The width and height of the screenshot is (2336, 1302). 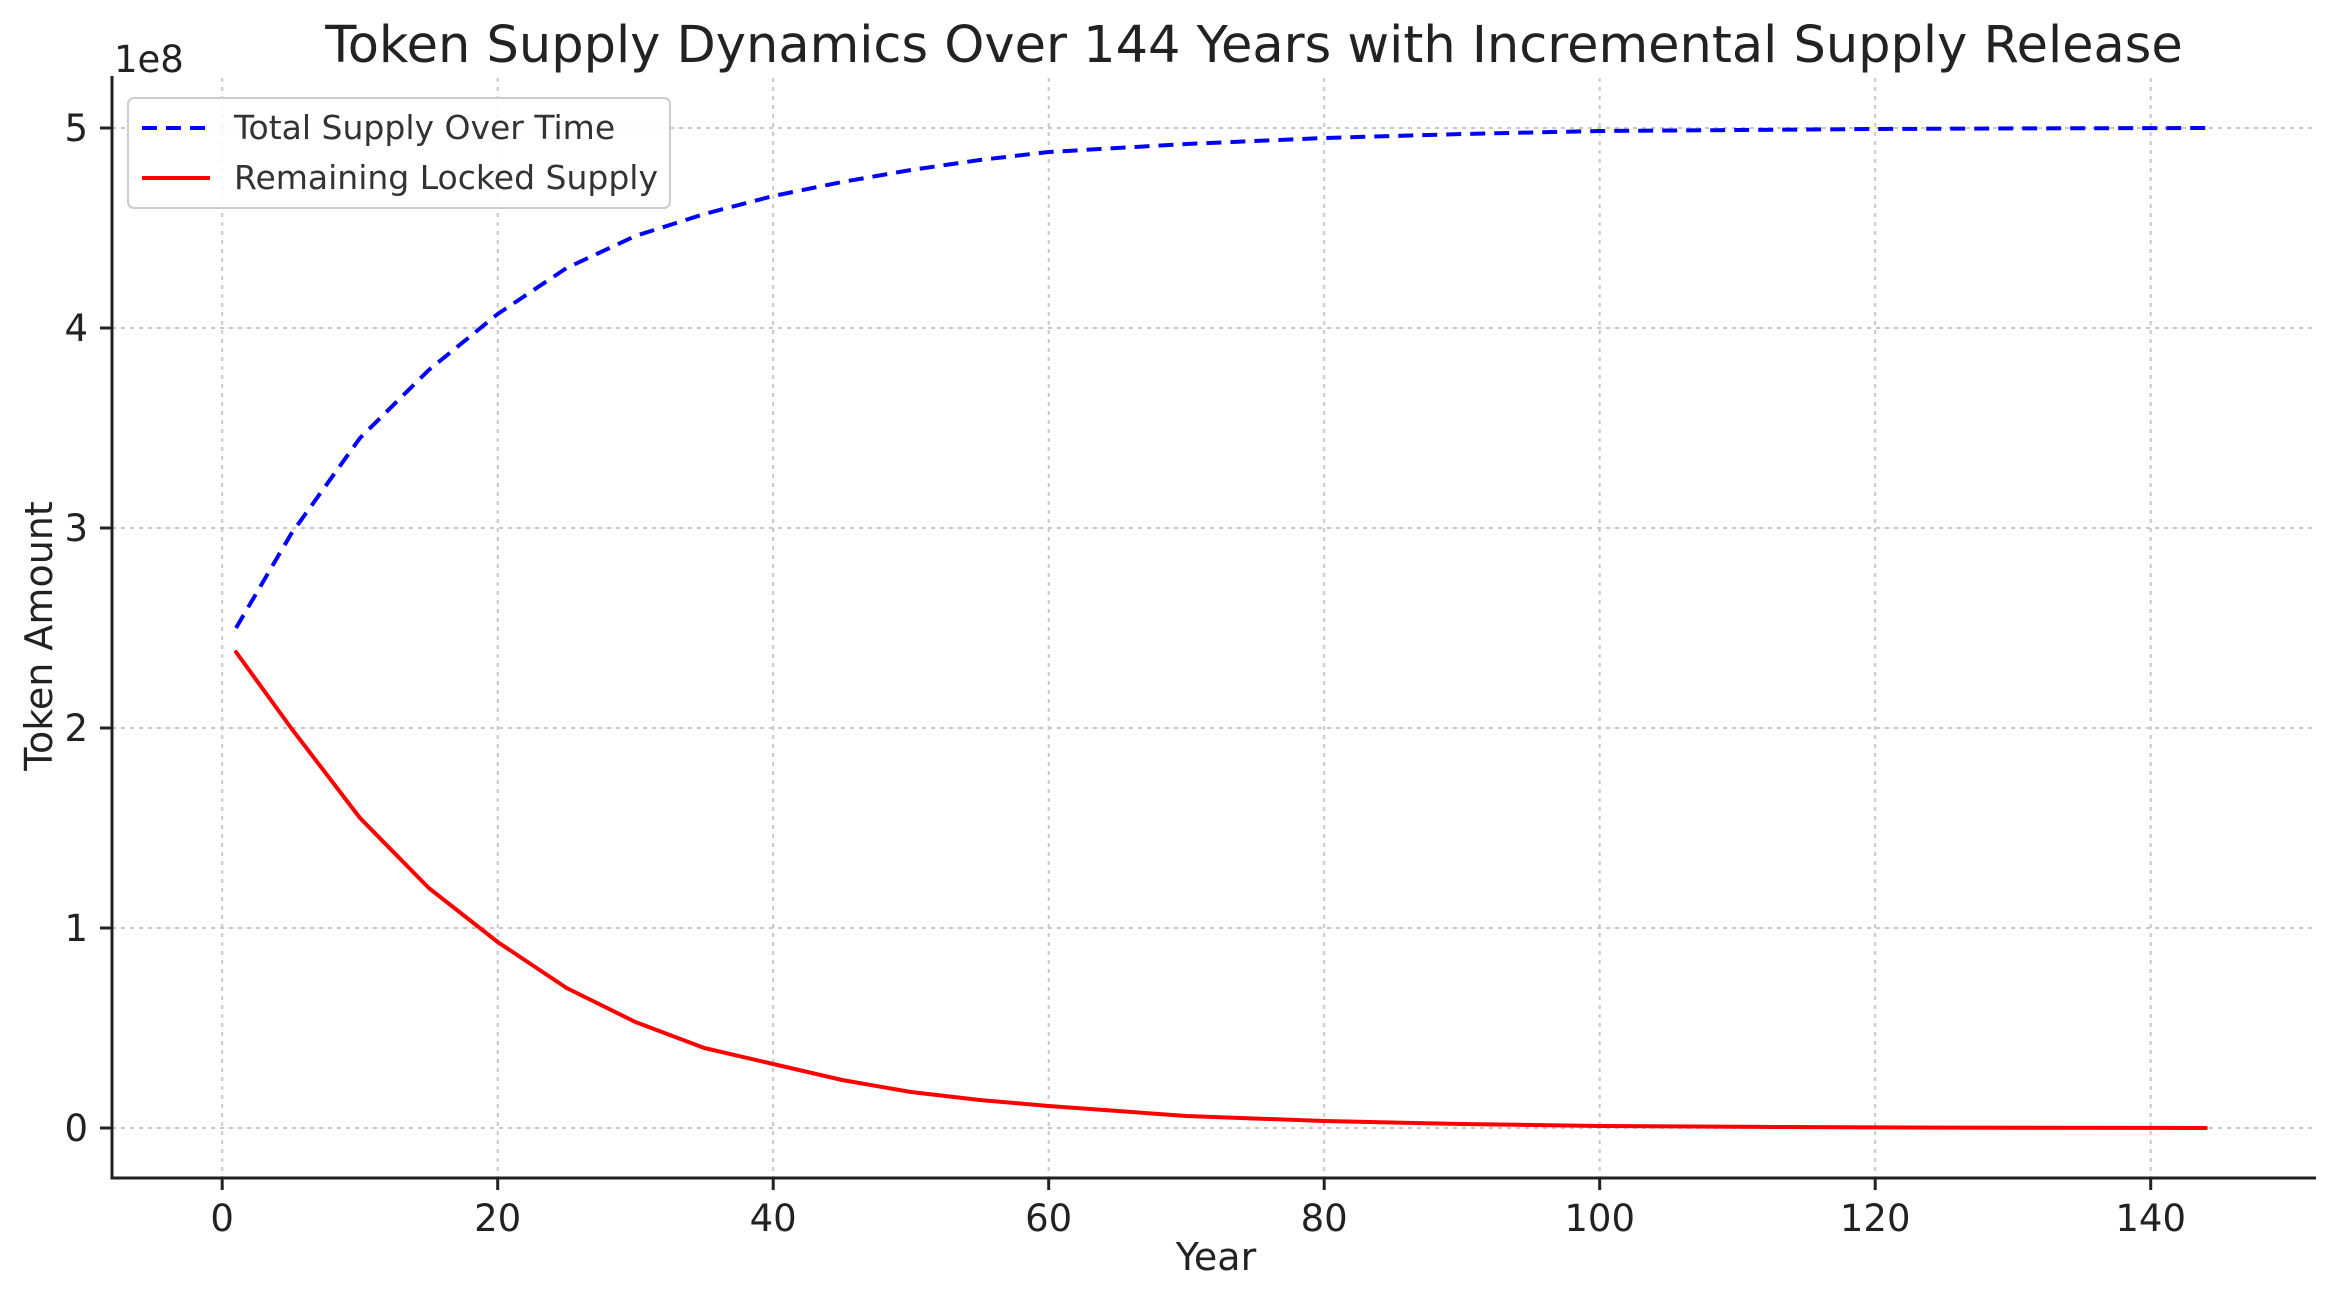 What do you see at coordinates (76, 1128) in the screenshot?
I see `y-tick-label-0: 0` at bounding box center [76, 1128].